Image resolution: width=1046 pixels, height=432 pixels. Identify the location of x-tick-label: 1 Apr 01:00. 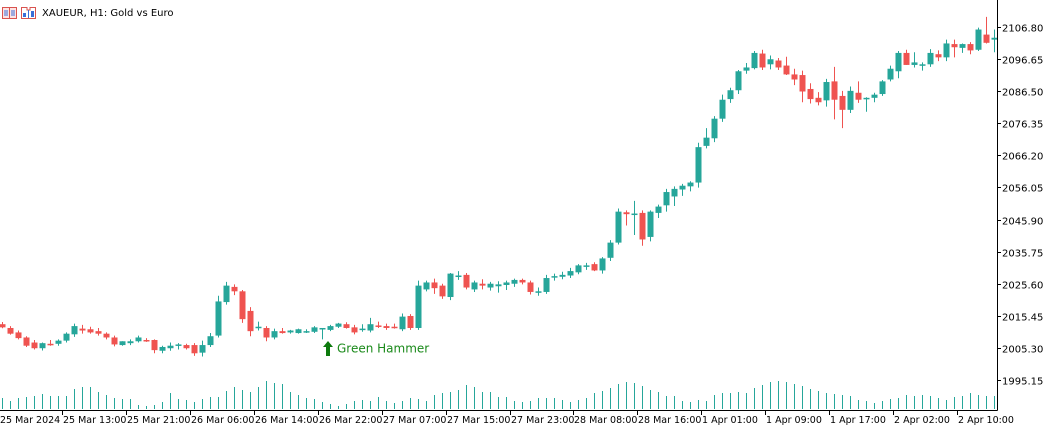
(730, 420).